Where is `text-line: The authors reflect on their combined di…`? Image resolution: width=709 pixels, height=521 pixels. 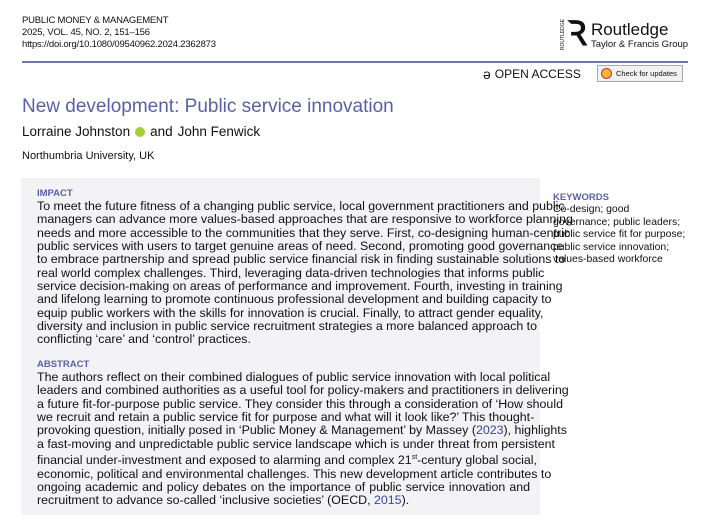 text-line: The authors reflect on their combined di… is located at coordinates (294, 377).